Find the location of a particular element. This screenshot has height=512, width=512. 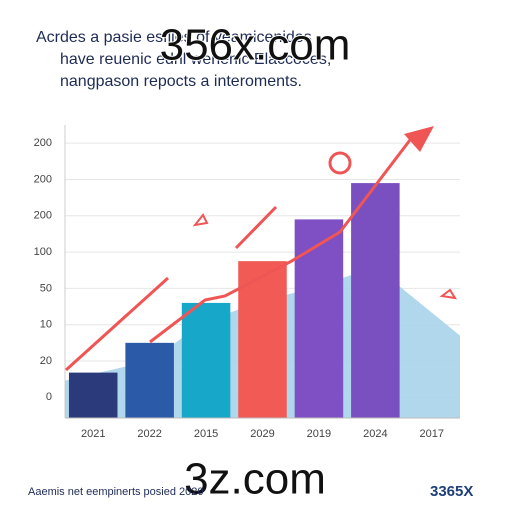

title-line: nangpason repocts a interoments. is located at coordinates (181, 81).